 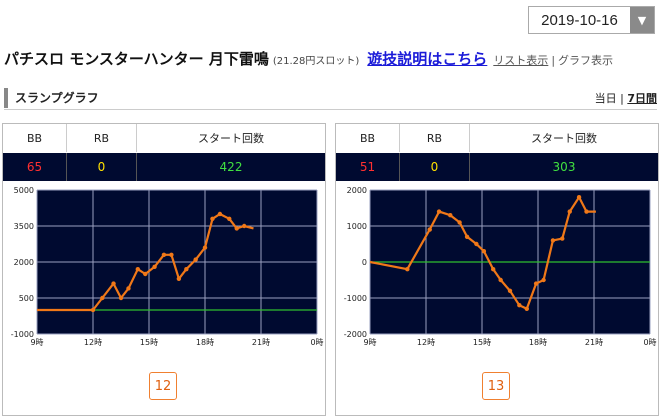 What do you see at coordinates (368, 167) in the screenshot?
I see `bb-value: 51` at bounding box center [368, 167].